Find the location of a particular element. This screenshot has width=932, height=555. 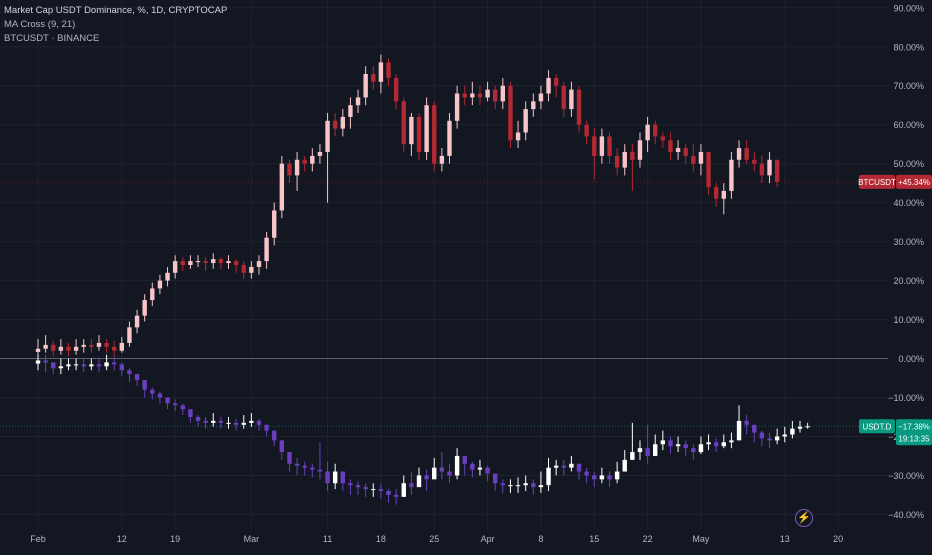

indicator-label: MA Cross (9, 21) is located at coordinates (40, 24).